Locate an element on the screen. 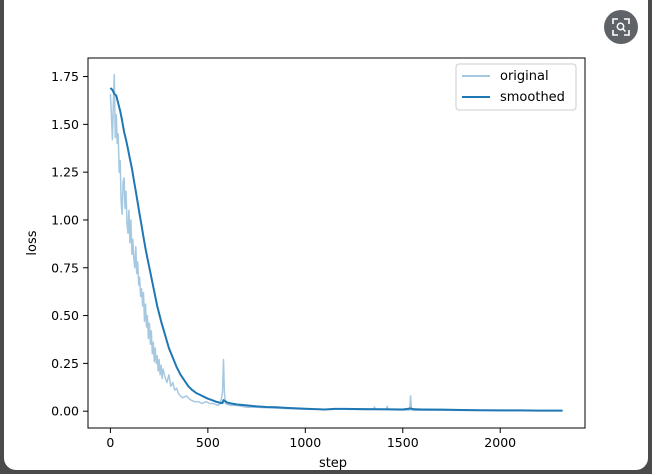  image-search-icon is located at coordinates (621, 27).